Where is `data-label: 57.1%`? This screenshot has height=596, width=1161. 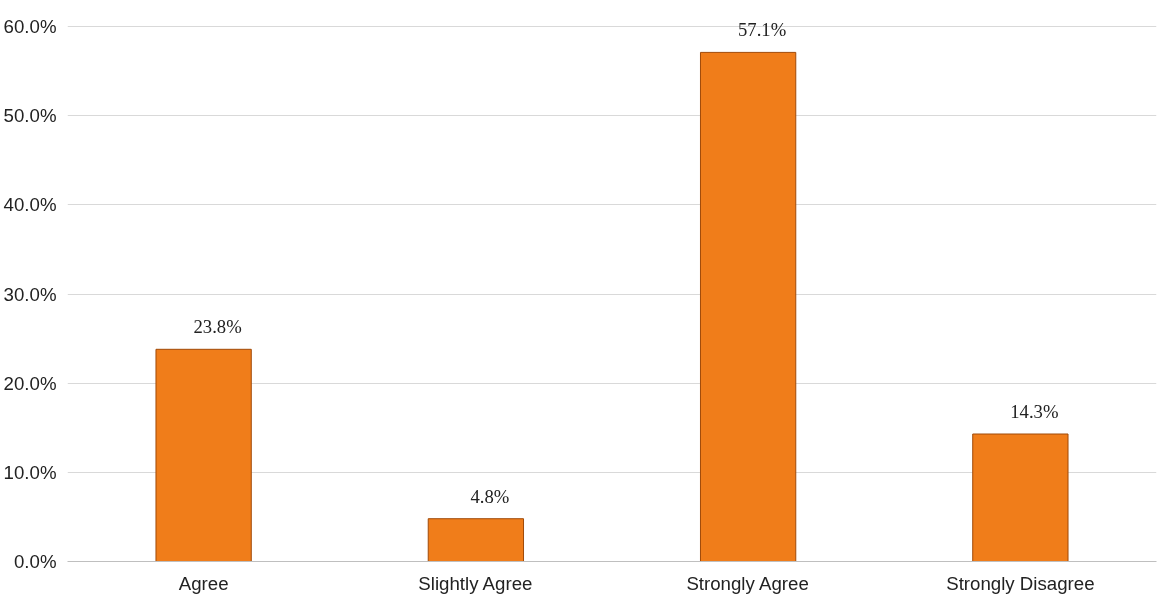
data-label: 57.1% is located at coordinates (762, 30).